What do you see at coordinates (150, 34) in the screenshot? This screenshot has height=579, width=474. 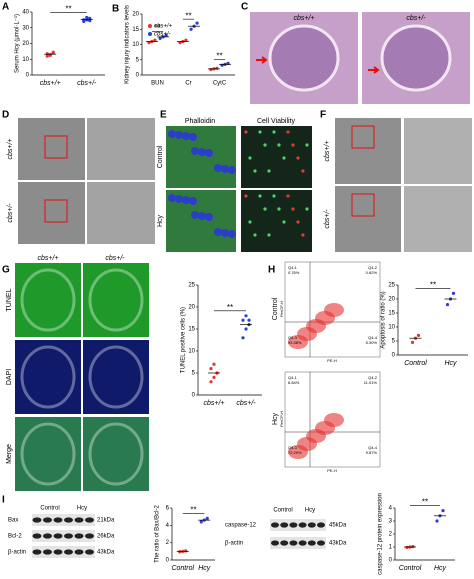 I see `legend-swatch` at bounding box center [150, 34].